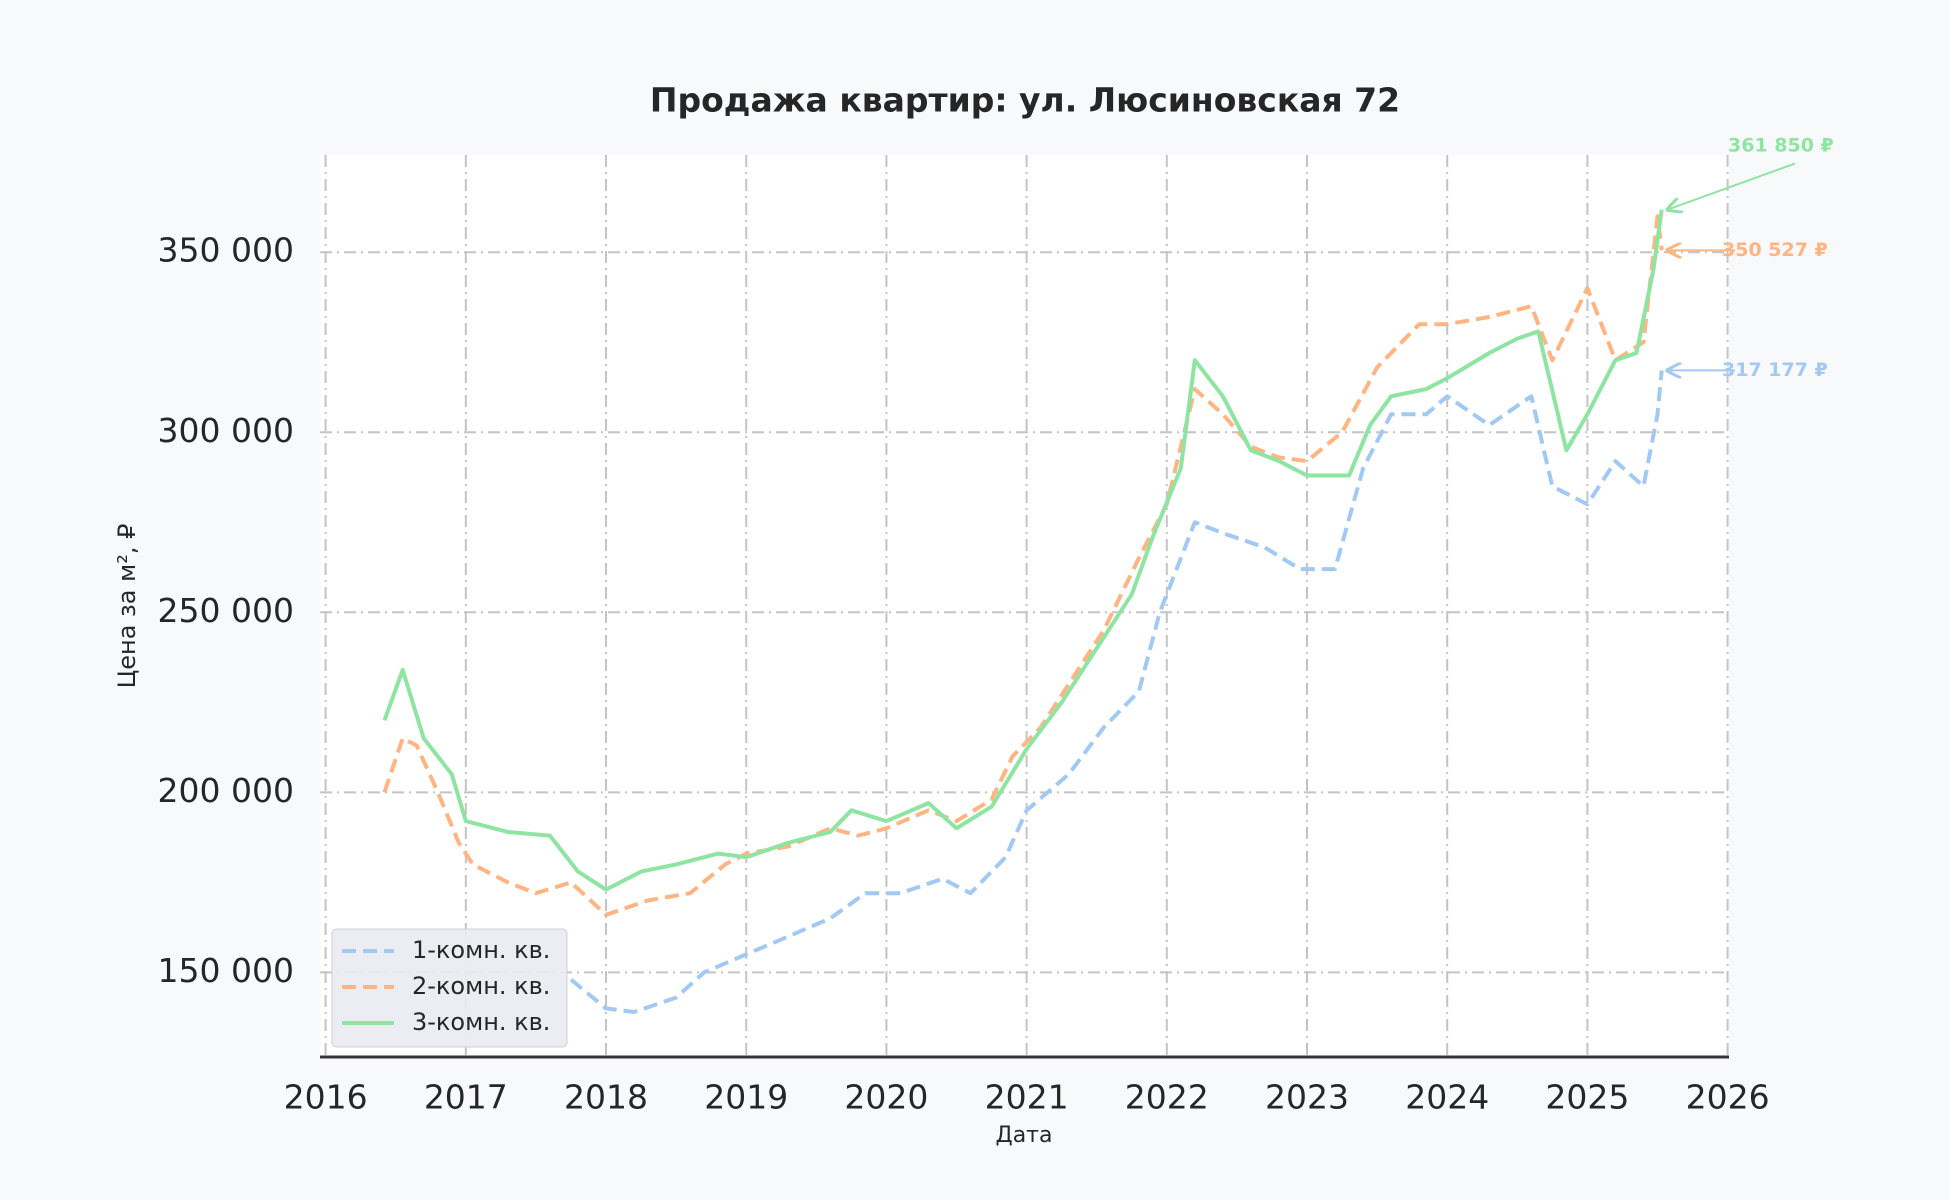  Describe the element at coordinates (226, 250) in the screenshot. I see `y-tick-label: 350 000` at that location.